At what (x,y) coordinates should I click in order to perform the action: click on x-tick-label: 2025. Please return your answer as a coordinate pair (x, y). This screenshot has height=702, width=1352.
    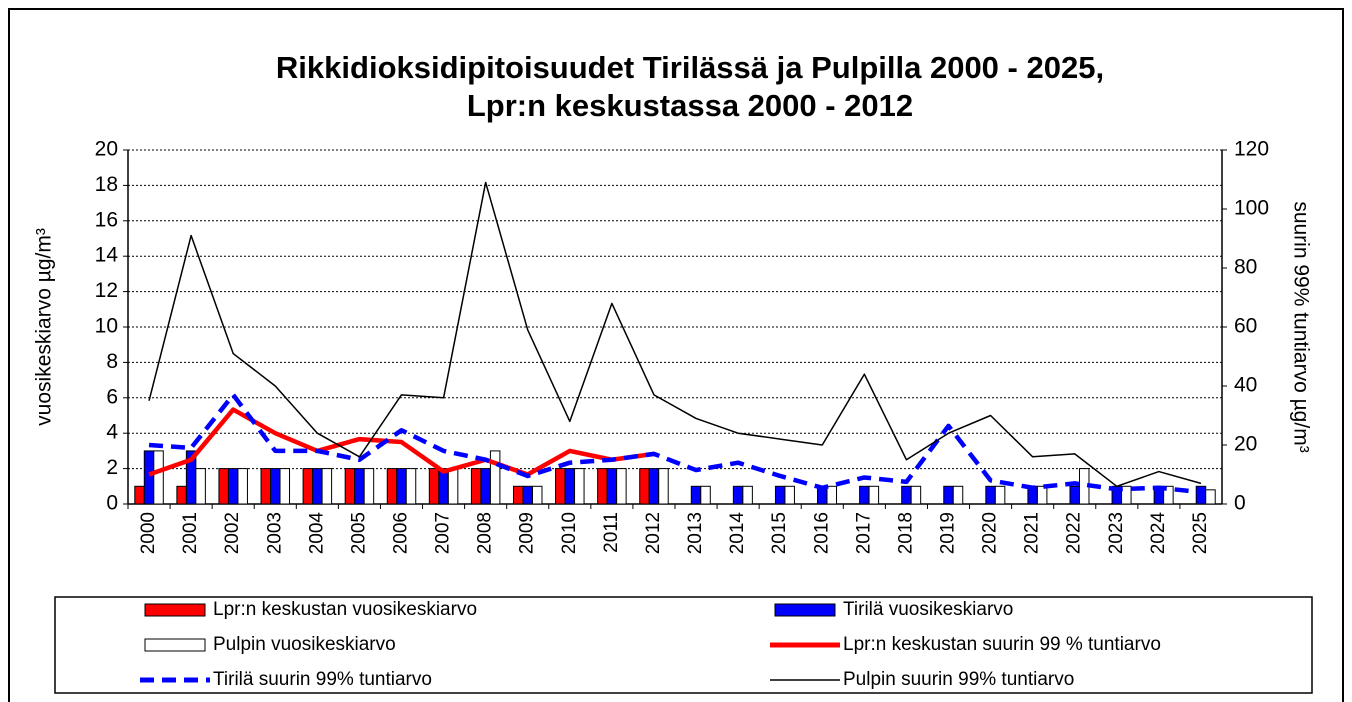
    Looking at the image, I should click on (1200, 533).